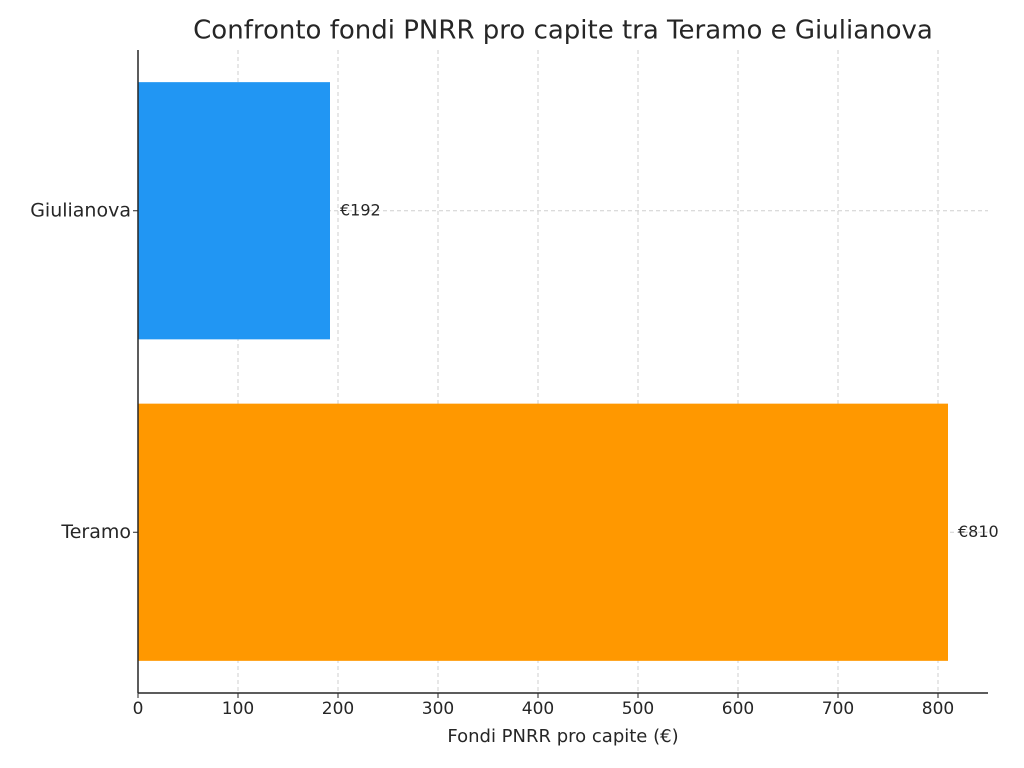  Describe the element at coordinates (978, 531) in the screenshot. I see `value-label: €810` at that location.